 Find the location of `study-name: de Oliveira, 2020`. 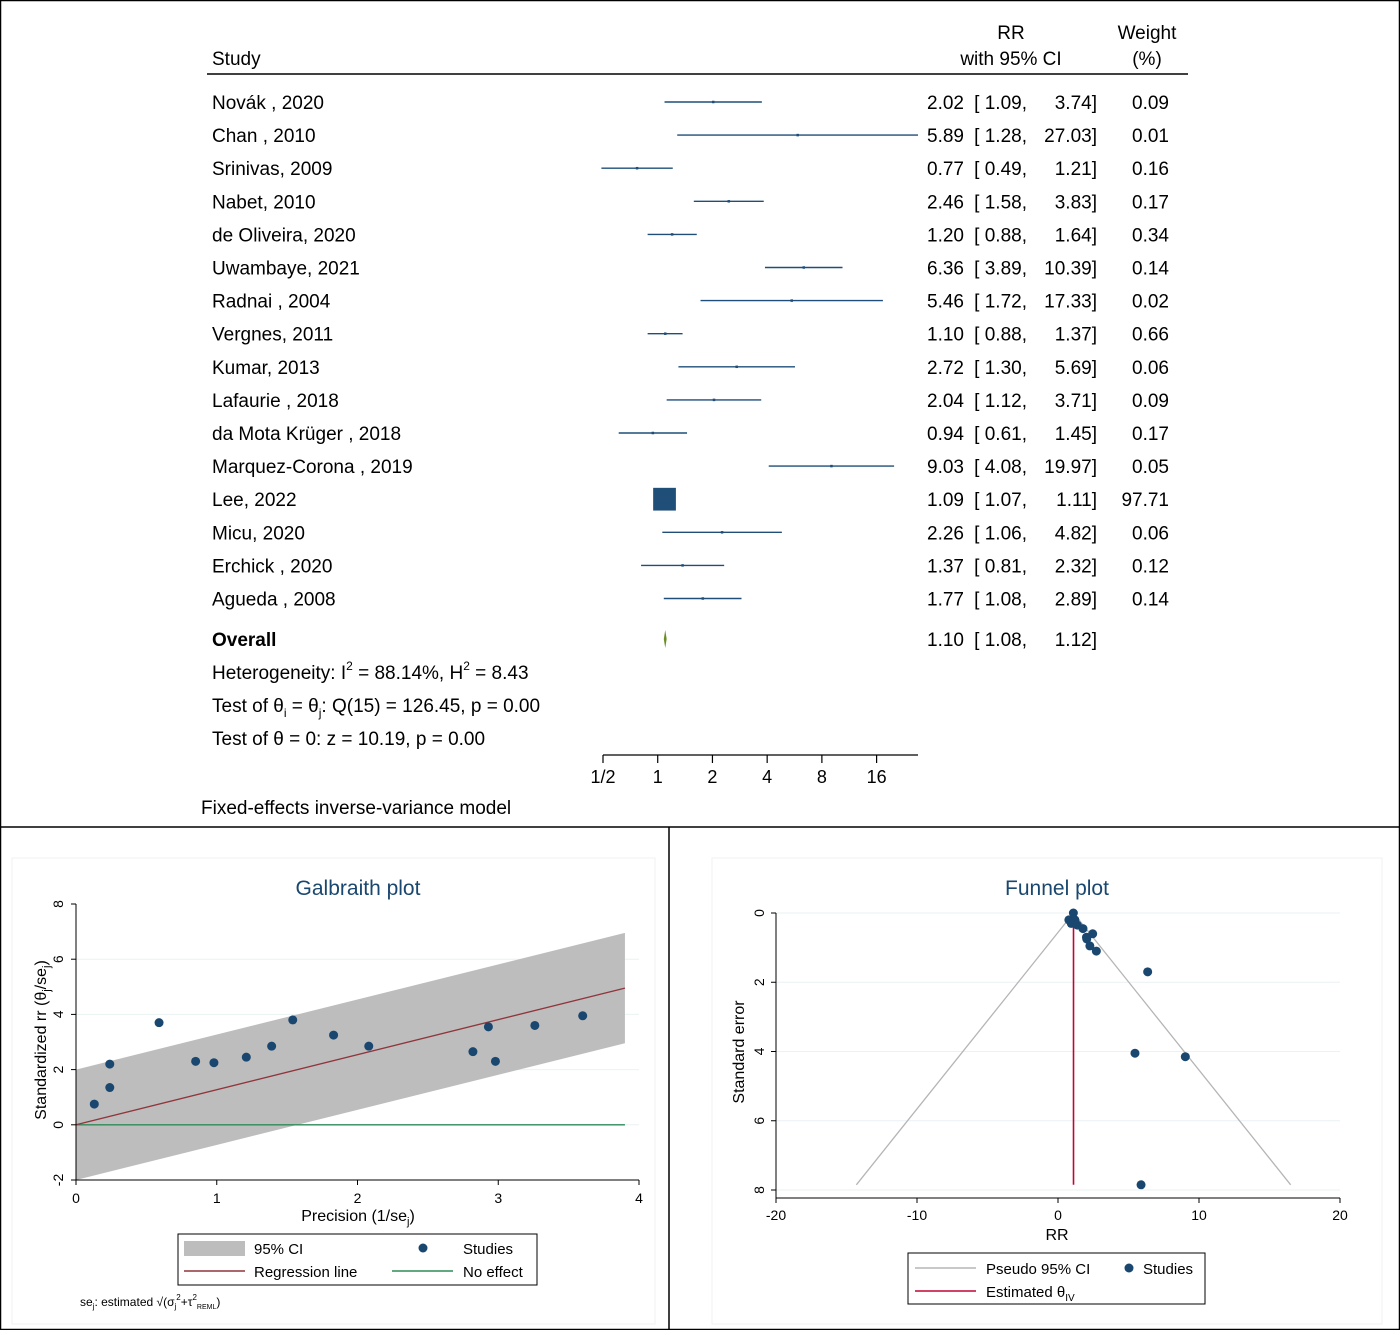

study-name: de Oliveira, 2020 is located at coordinates (284, 235).